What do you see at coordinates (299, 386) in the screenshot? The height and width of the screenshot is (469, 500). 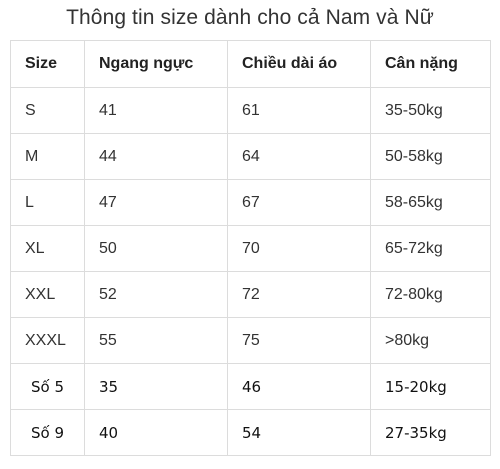 I see `cell-shirt-length: 46` at bounding box center [299, 386].